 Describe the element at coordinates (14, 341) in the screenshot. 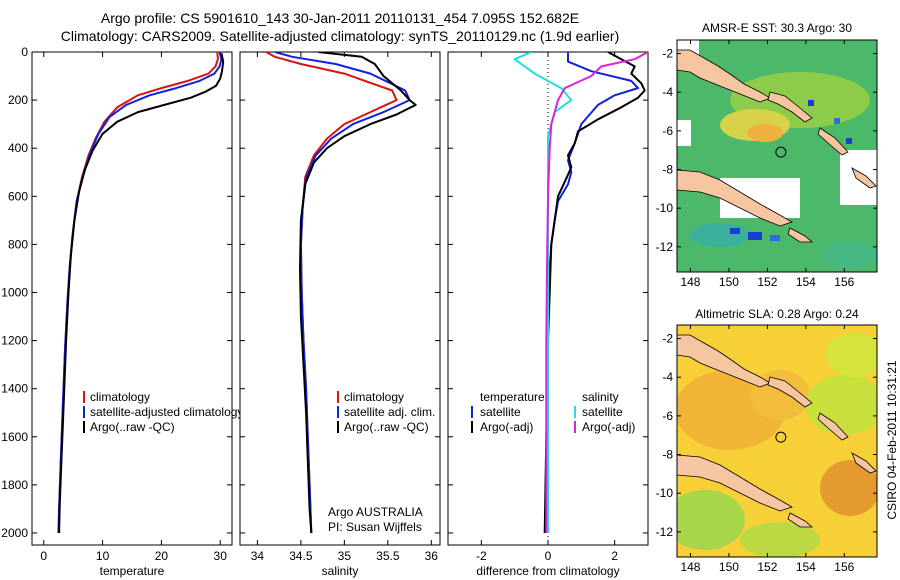

I see `y-tick-label: 1200` at that location.